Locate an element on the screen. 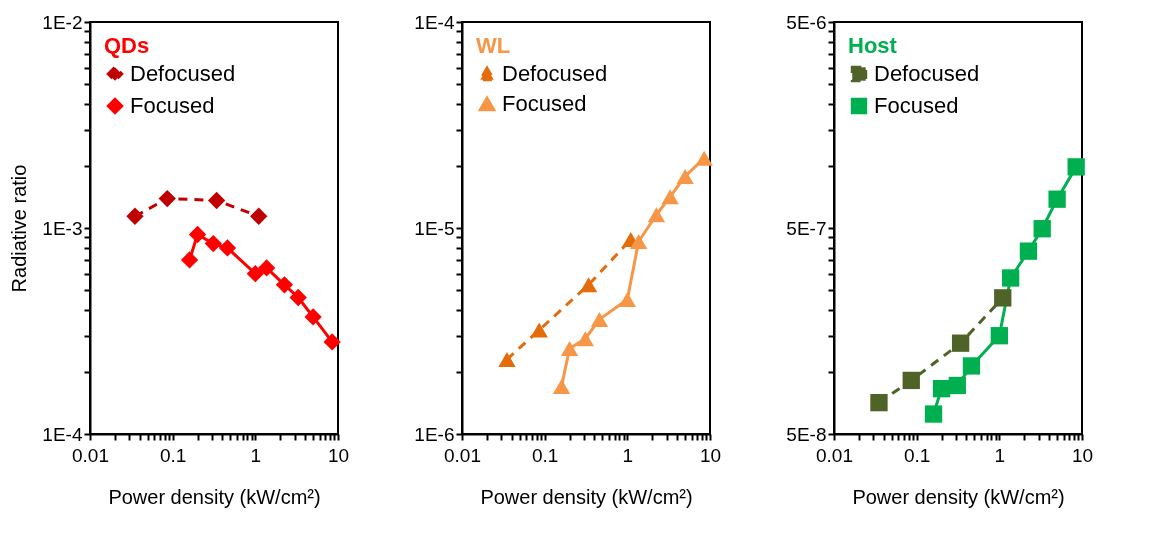 The height and width of the screenshot is (538, 1174). legend-title: QDs is located at coordinates (127, 45).